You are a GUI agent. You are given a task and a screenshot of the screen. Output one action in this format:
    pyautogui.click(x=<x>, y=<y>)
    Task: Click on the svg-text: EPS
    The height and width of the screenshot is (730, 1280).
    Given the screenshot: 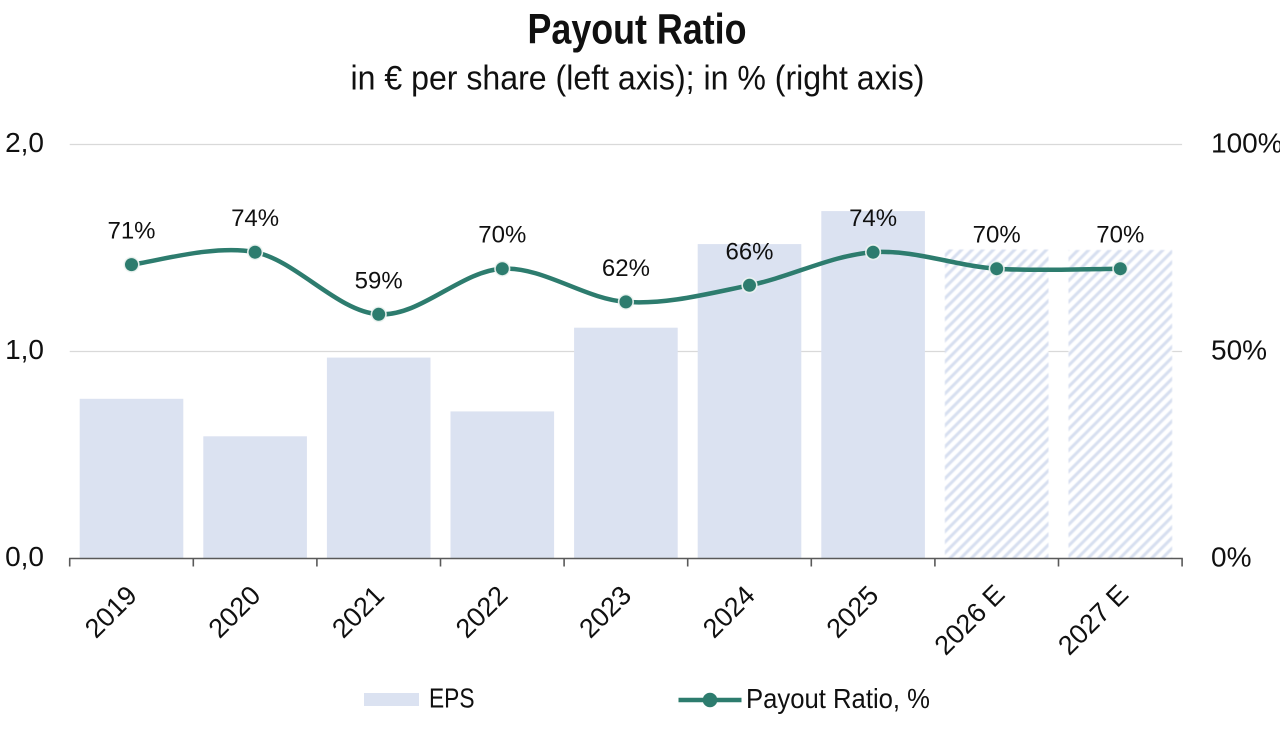 What is the action you would take?
    pyautogui.click(x=452, y=698)
    